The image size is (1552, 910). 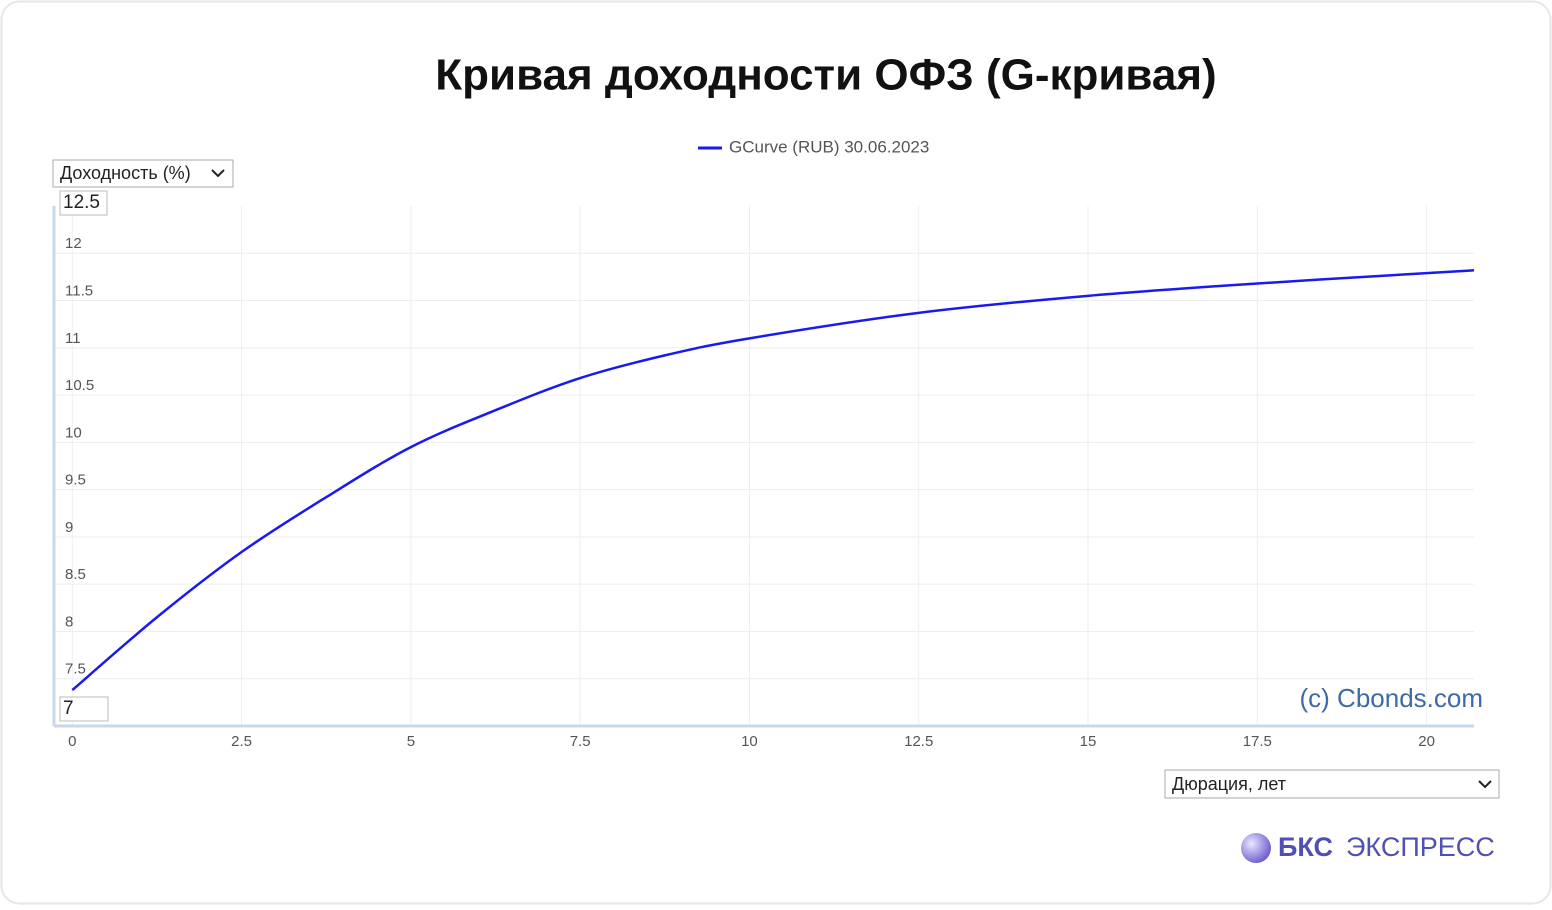 What do you see at coordinates (73, 243) in the screenshot?
I see `y-tick-label: 12` at bounding box center [73, 243].